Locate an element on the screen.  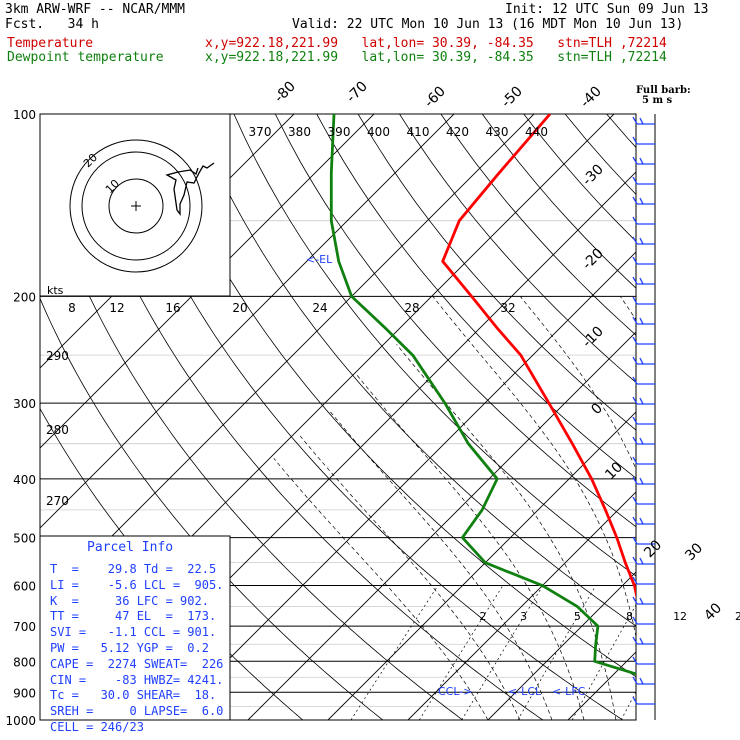
mixing-ratio-label: 2 is located at coordinates (482, 616).